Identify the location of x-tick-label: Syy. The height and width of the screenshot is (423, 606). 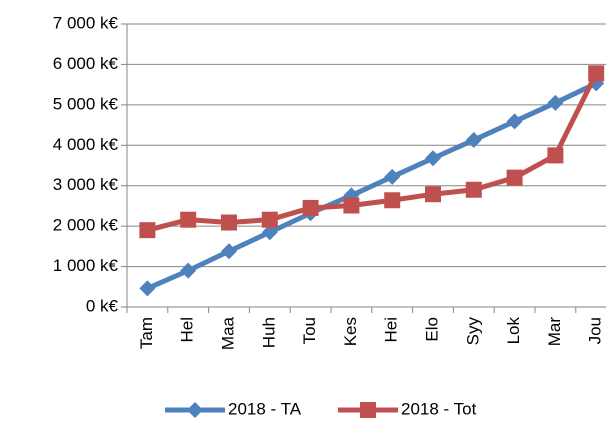
(472, 331).